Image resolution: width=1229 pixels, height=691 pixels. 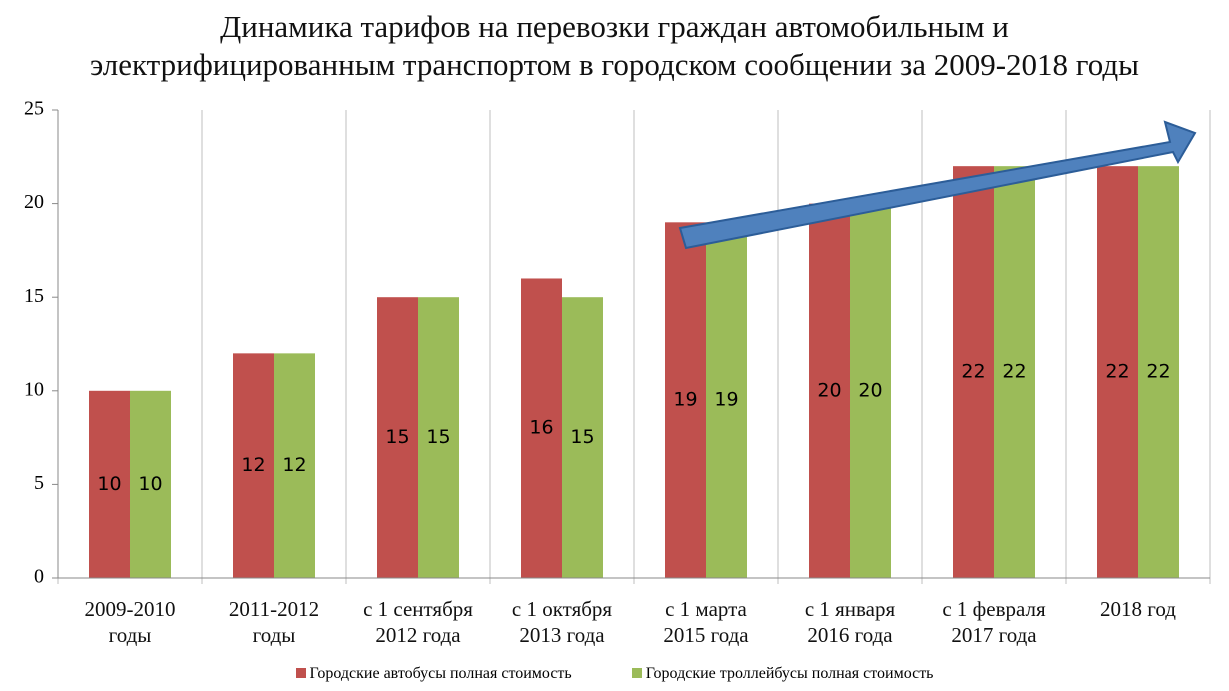 What do you see at coordinates (34, 296) in the screenshot?
I see `y-tick-label: 15` at bounding box center [34, 296].